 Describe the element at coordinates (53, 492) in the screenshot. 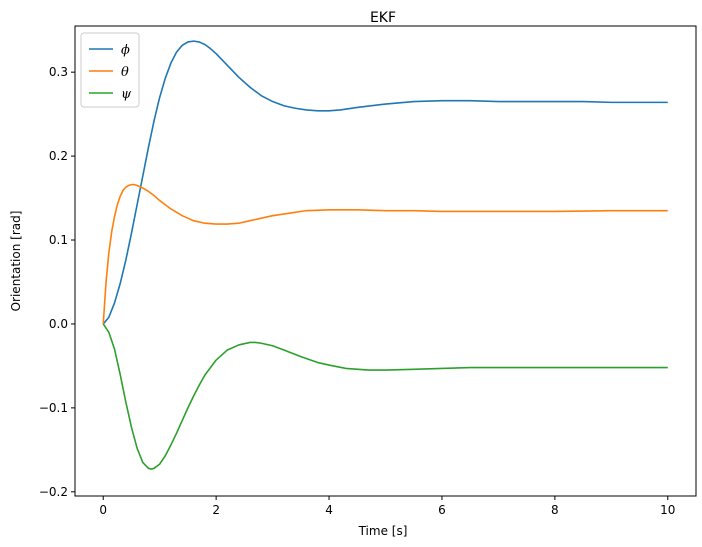

I see `y-tick-label: −0.2` at that location.